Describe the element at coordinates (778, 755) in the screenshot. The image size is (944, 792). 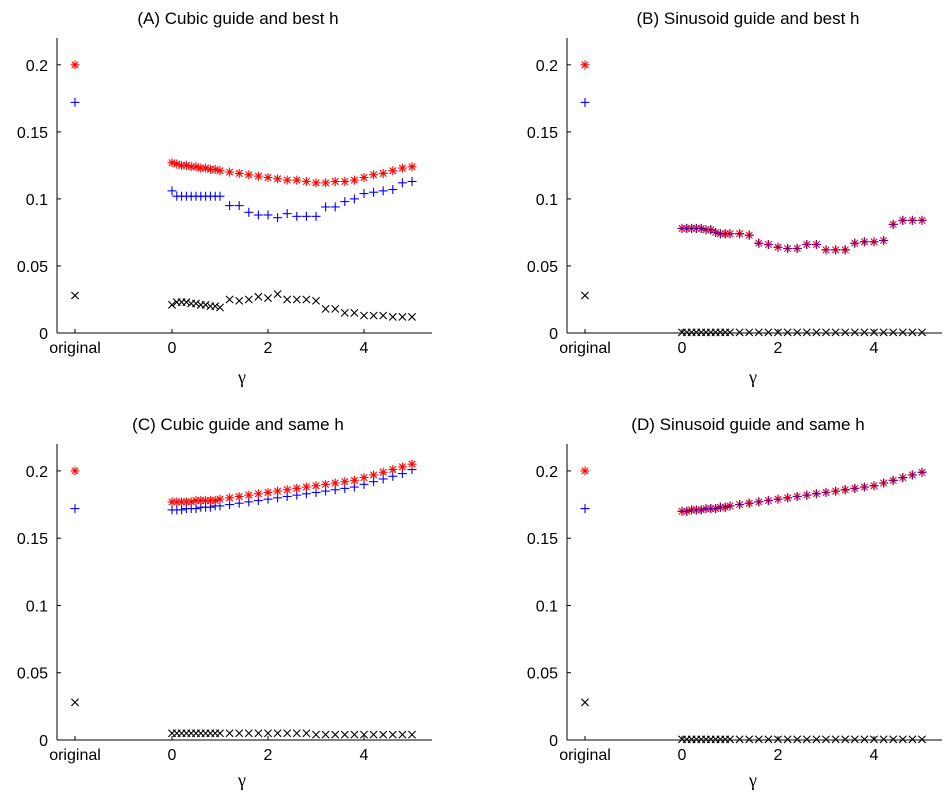
I see `x-tick-label: 2` at that location.